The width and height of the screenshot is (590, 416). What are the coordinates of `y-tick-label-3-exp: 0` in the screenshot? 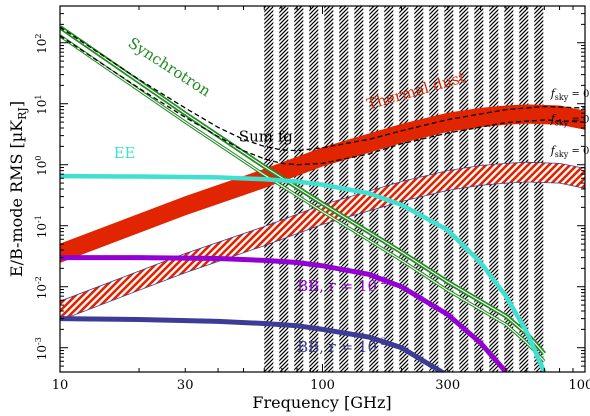 It's located at (38, 158).